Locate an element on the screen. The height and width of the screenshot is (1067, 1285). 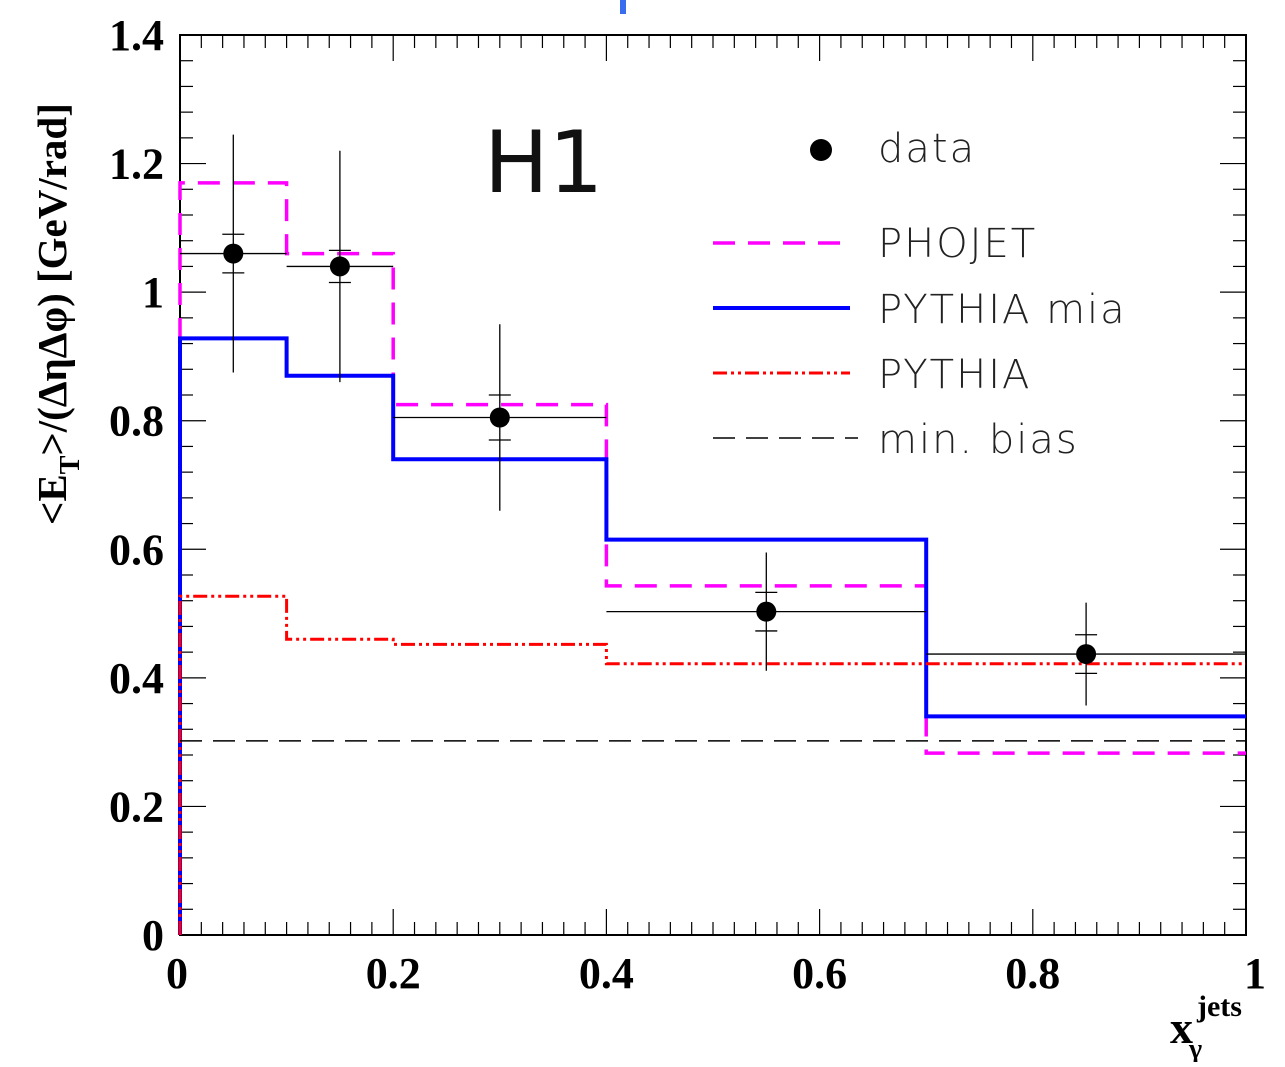
legend: data PHOJET PYTHIA mia PYTHIA min. bias is located at coordinates (920, 294).